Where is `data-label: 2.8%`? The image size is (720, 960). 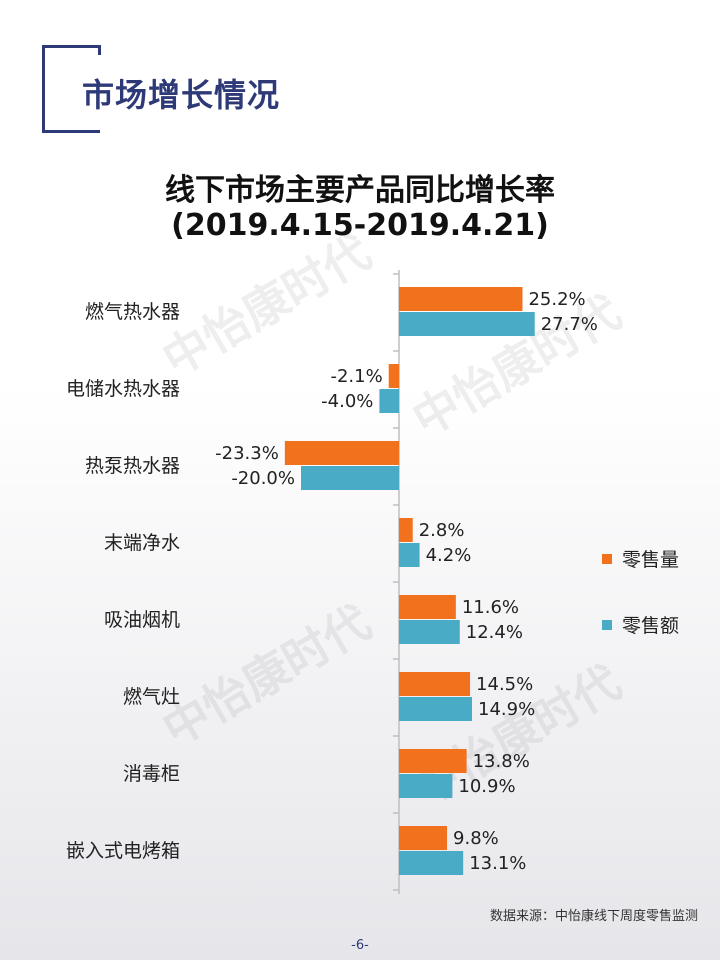
data-label: 2.8% is located at coordinates (442, 530).